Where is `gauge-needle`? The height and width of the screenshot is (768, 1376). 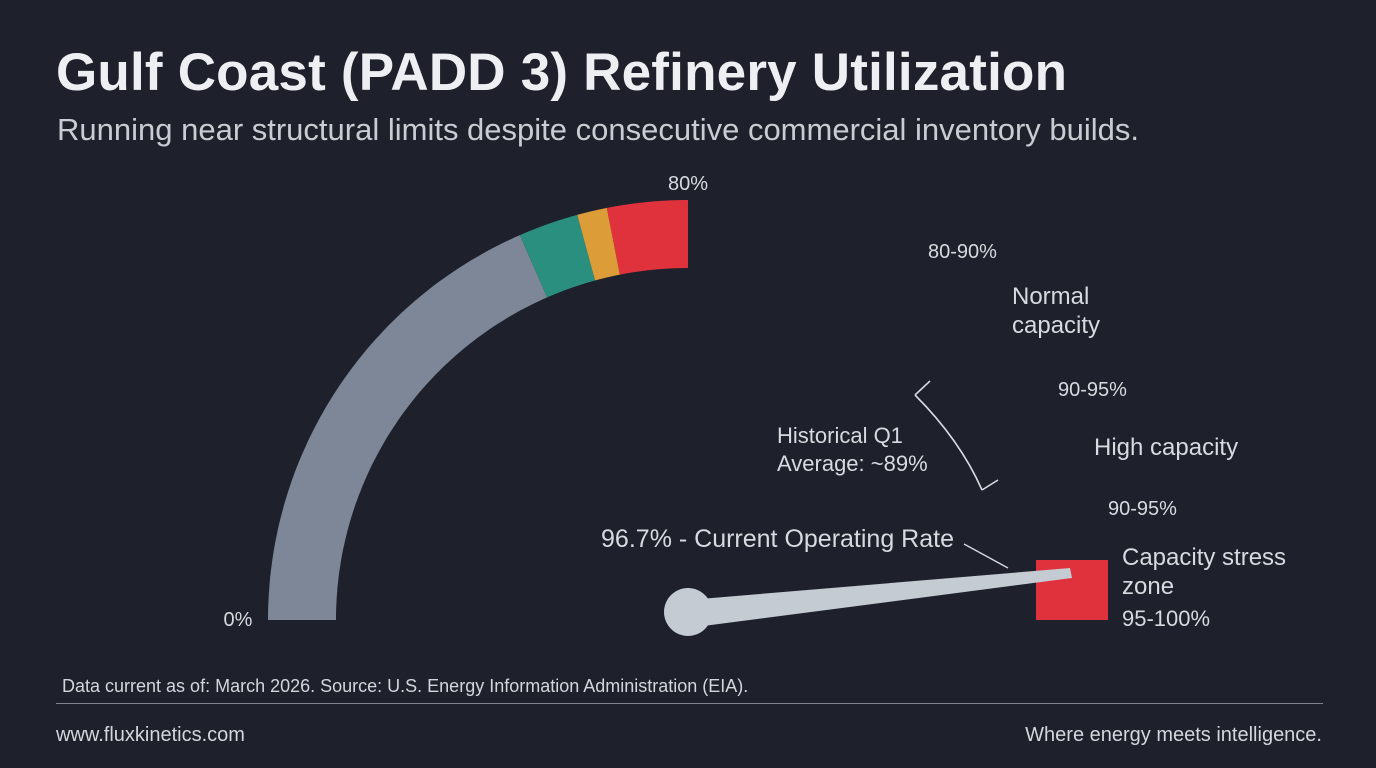 gauge-needle is located at coordinates (868, 589).